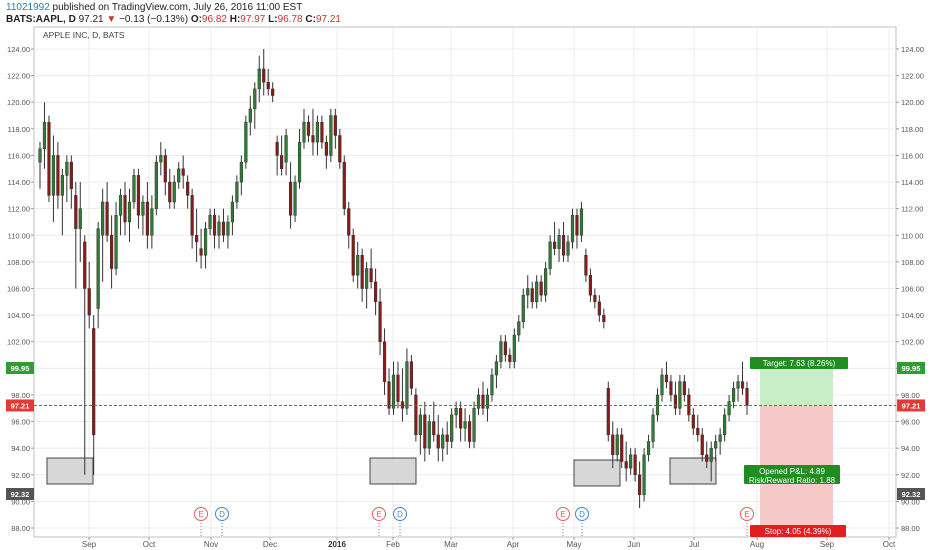 The image size is (932, 550). I want to click on target-label-line: Target: 7.63 (8.26%), so click(799, 363).